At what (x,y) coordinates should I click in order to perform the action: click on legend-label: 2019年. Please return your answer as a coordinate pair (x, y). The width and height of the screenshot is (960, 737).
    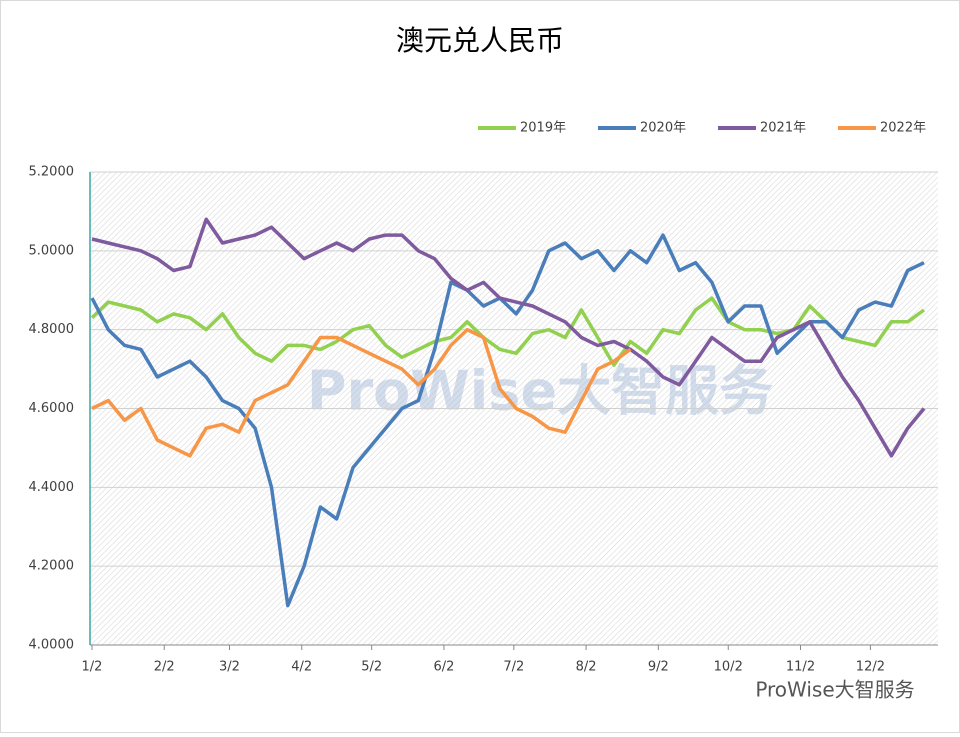
    Looking at the image, I should click on (543, 128).